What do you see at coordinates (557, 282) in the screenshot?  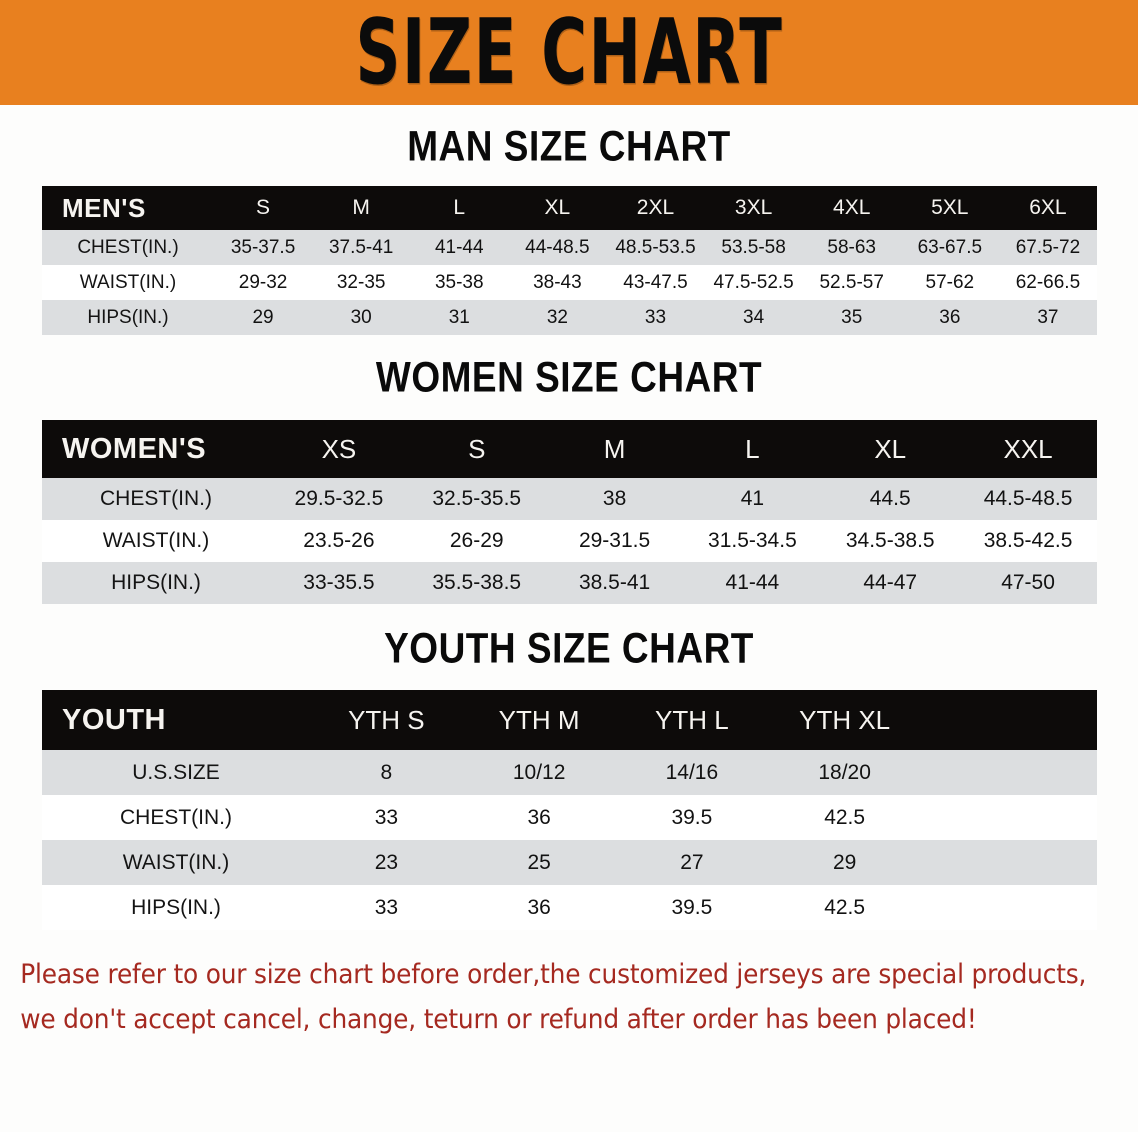 I see `men-waist-xl: 38-43` at bounding box center [557, 282].